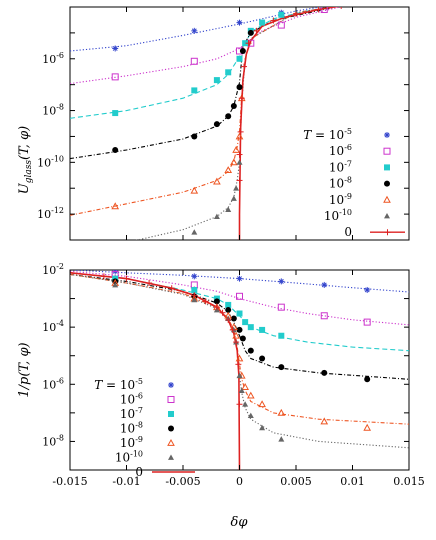 Image resolution: width=436 pixels, height=540 pixels. I want to click on x-tick-label: 0, so click(239, 481).